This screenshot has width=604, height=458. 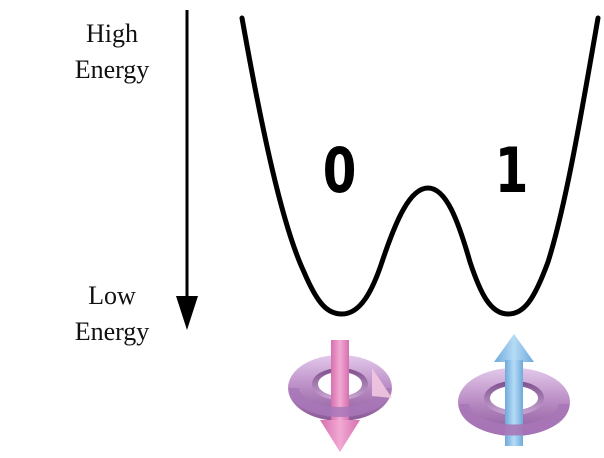 What do you see at coordinates (514, 390) in the screenshot?
I see `spin-up-ring-icon` at bounding box center [514, 390].